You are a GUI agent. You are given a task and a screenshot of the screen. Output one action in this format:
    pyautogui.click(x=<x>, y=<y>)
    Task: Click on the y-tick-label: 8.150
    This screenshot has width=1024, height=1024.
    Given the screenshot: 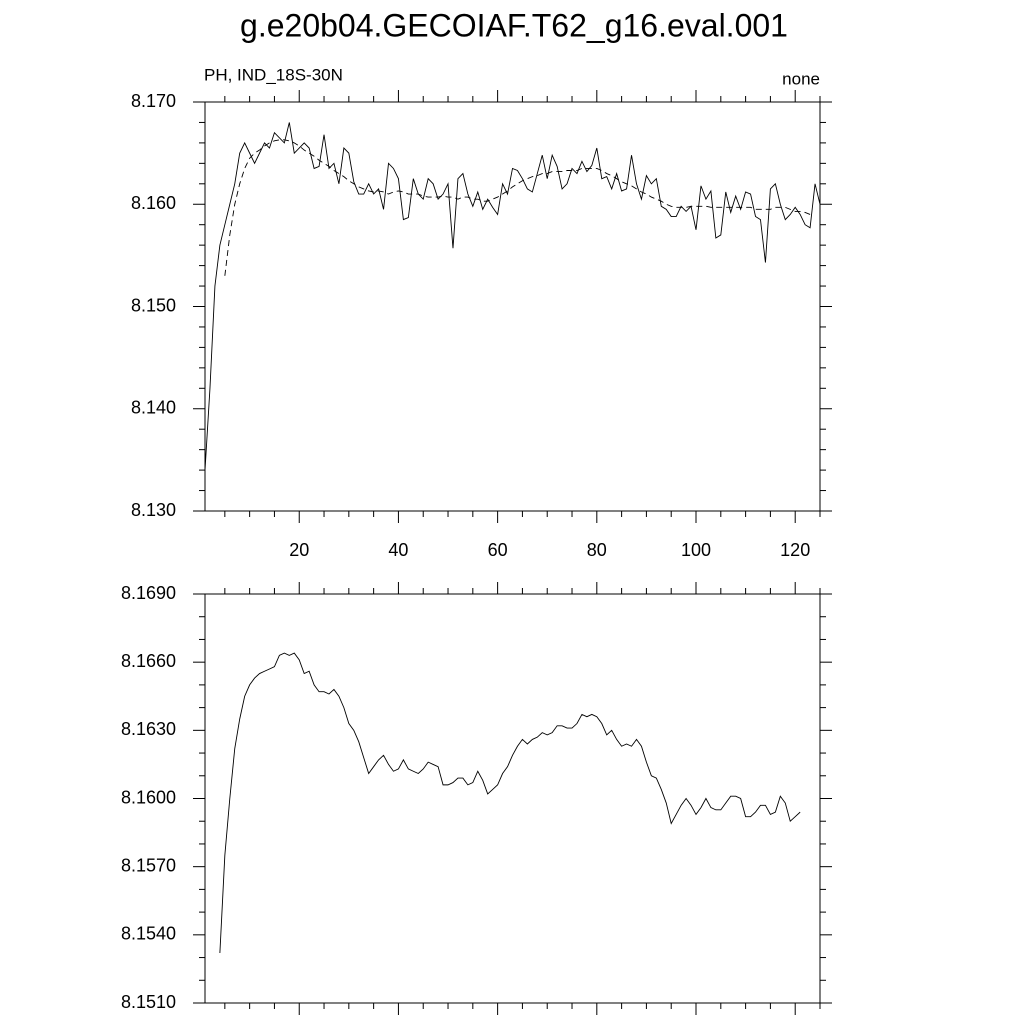 What is the action you would take?
    pyautogui.click(x=153, y=305)
    